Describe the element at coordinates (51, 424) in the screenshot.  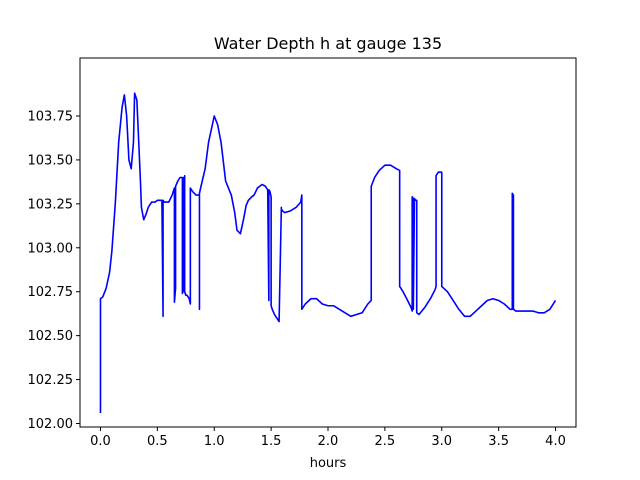
I see `y-tick-label: 102.00` at that location.